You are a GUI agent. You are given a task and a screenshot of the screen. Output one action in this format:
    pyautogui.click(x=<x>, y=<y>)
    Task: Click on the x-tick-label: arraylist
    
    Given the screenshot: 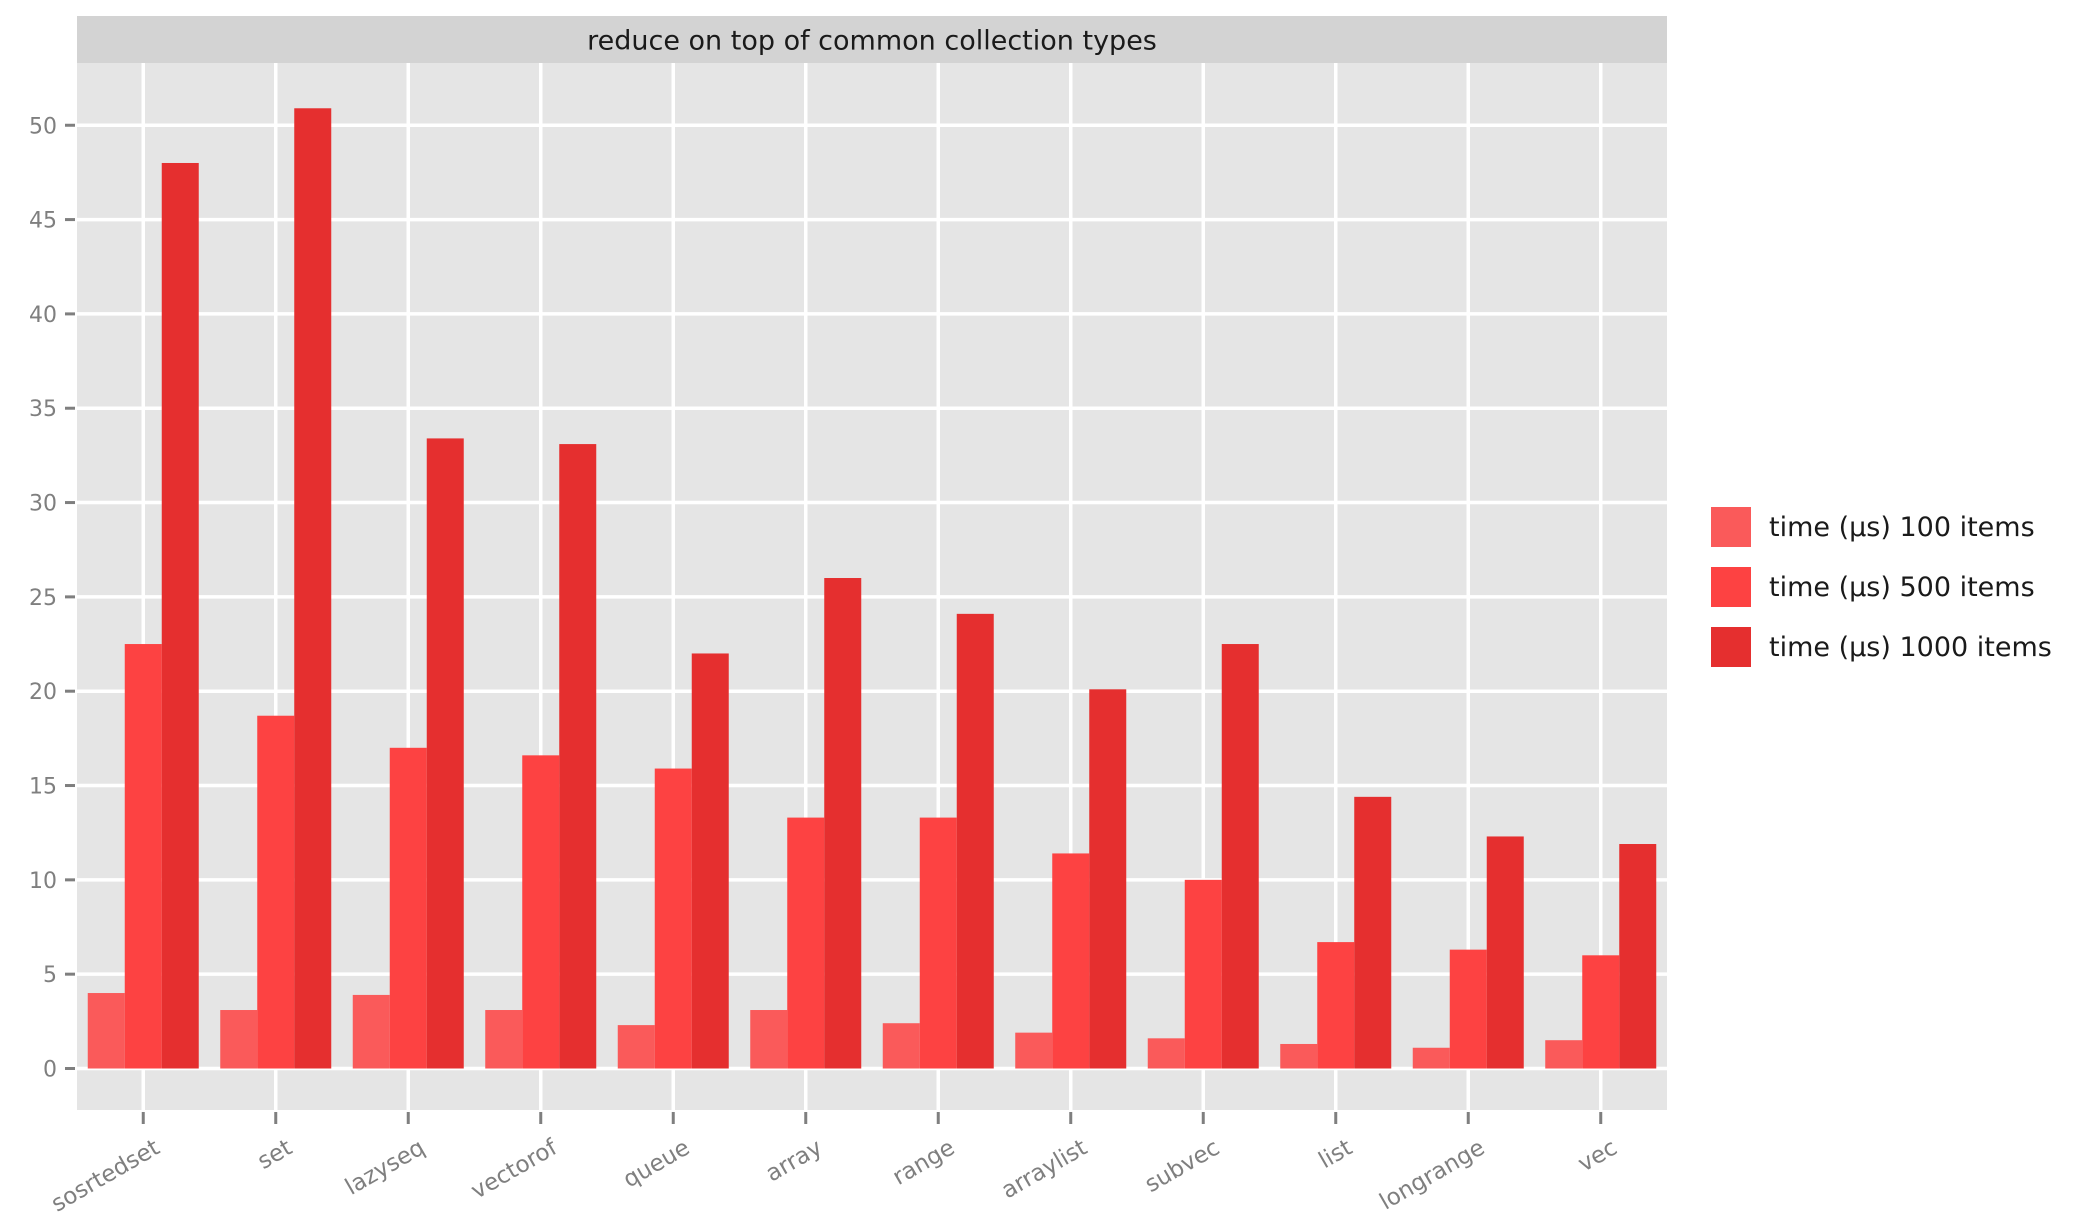 What is the action you would take?
    pyautogui.click(x=1044, y=1170)
    